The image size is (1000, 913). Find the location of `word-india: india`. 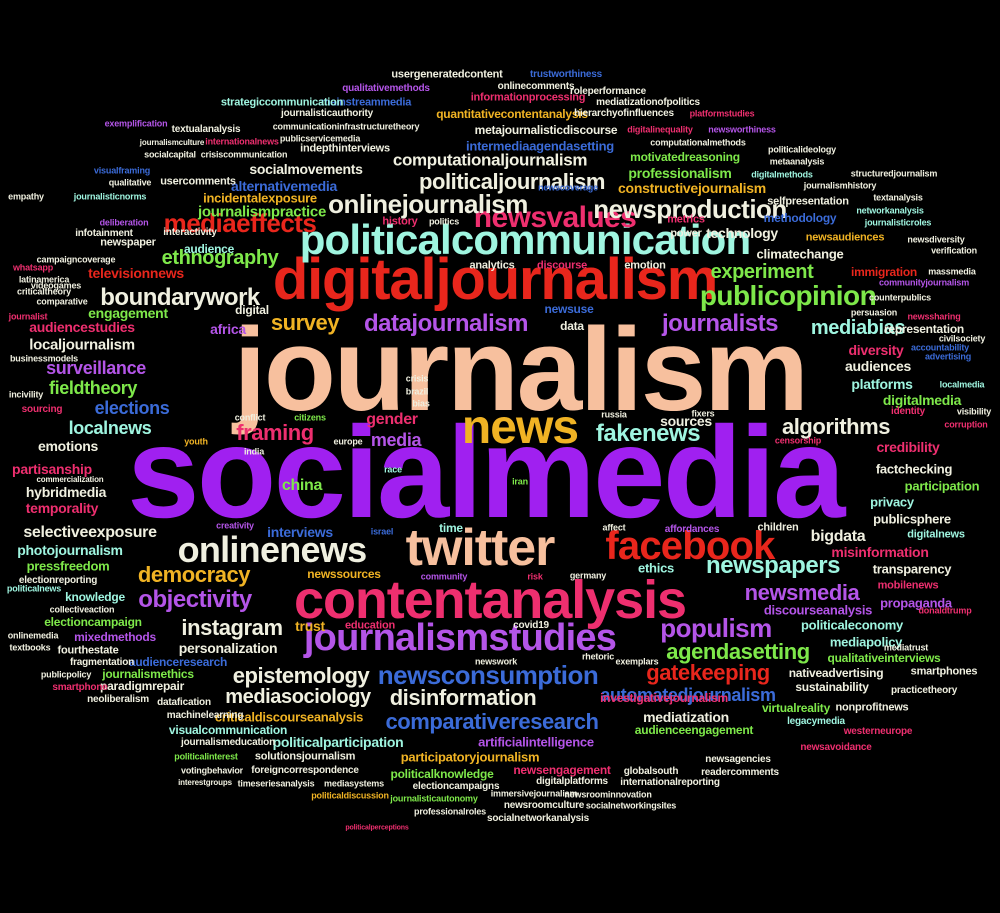

word-india: india is located at coordinates (254, 451).